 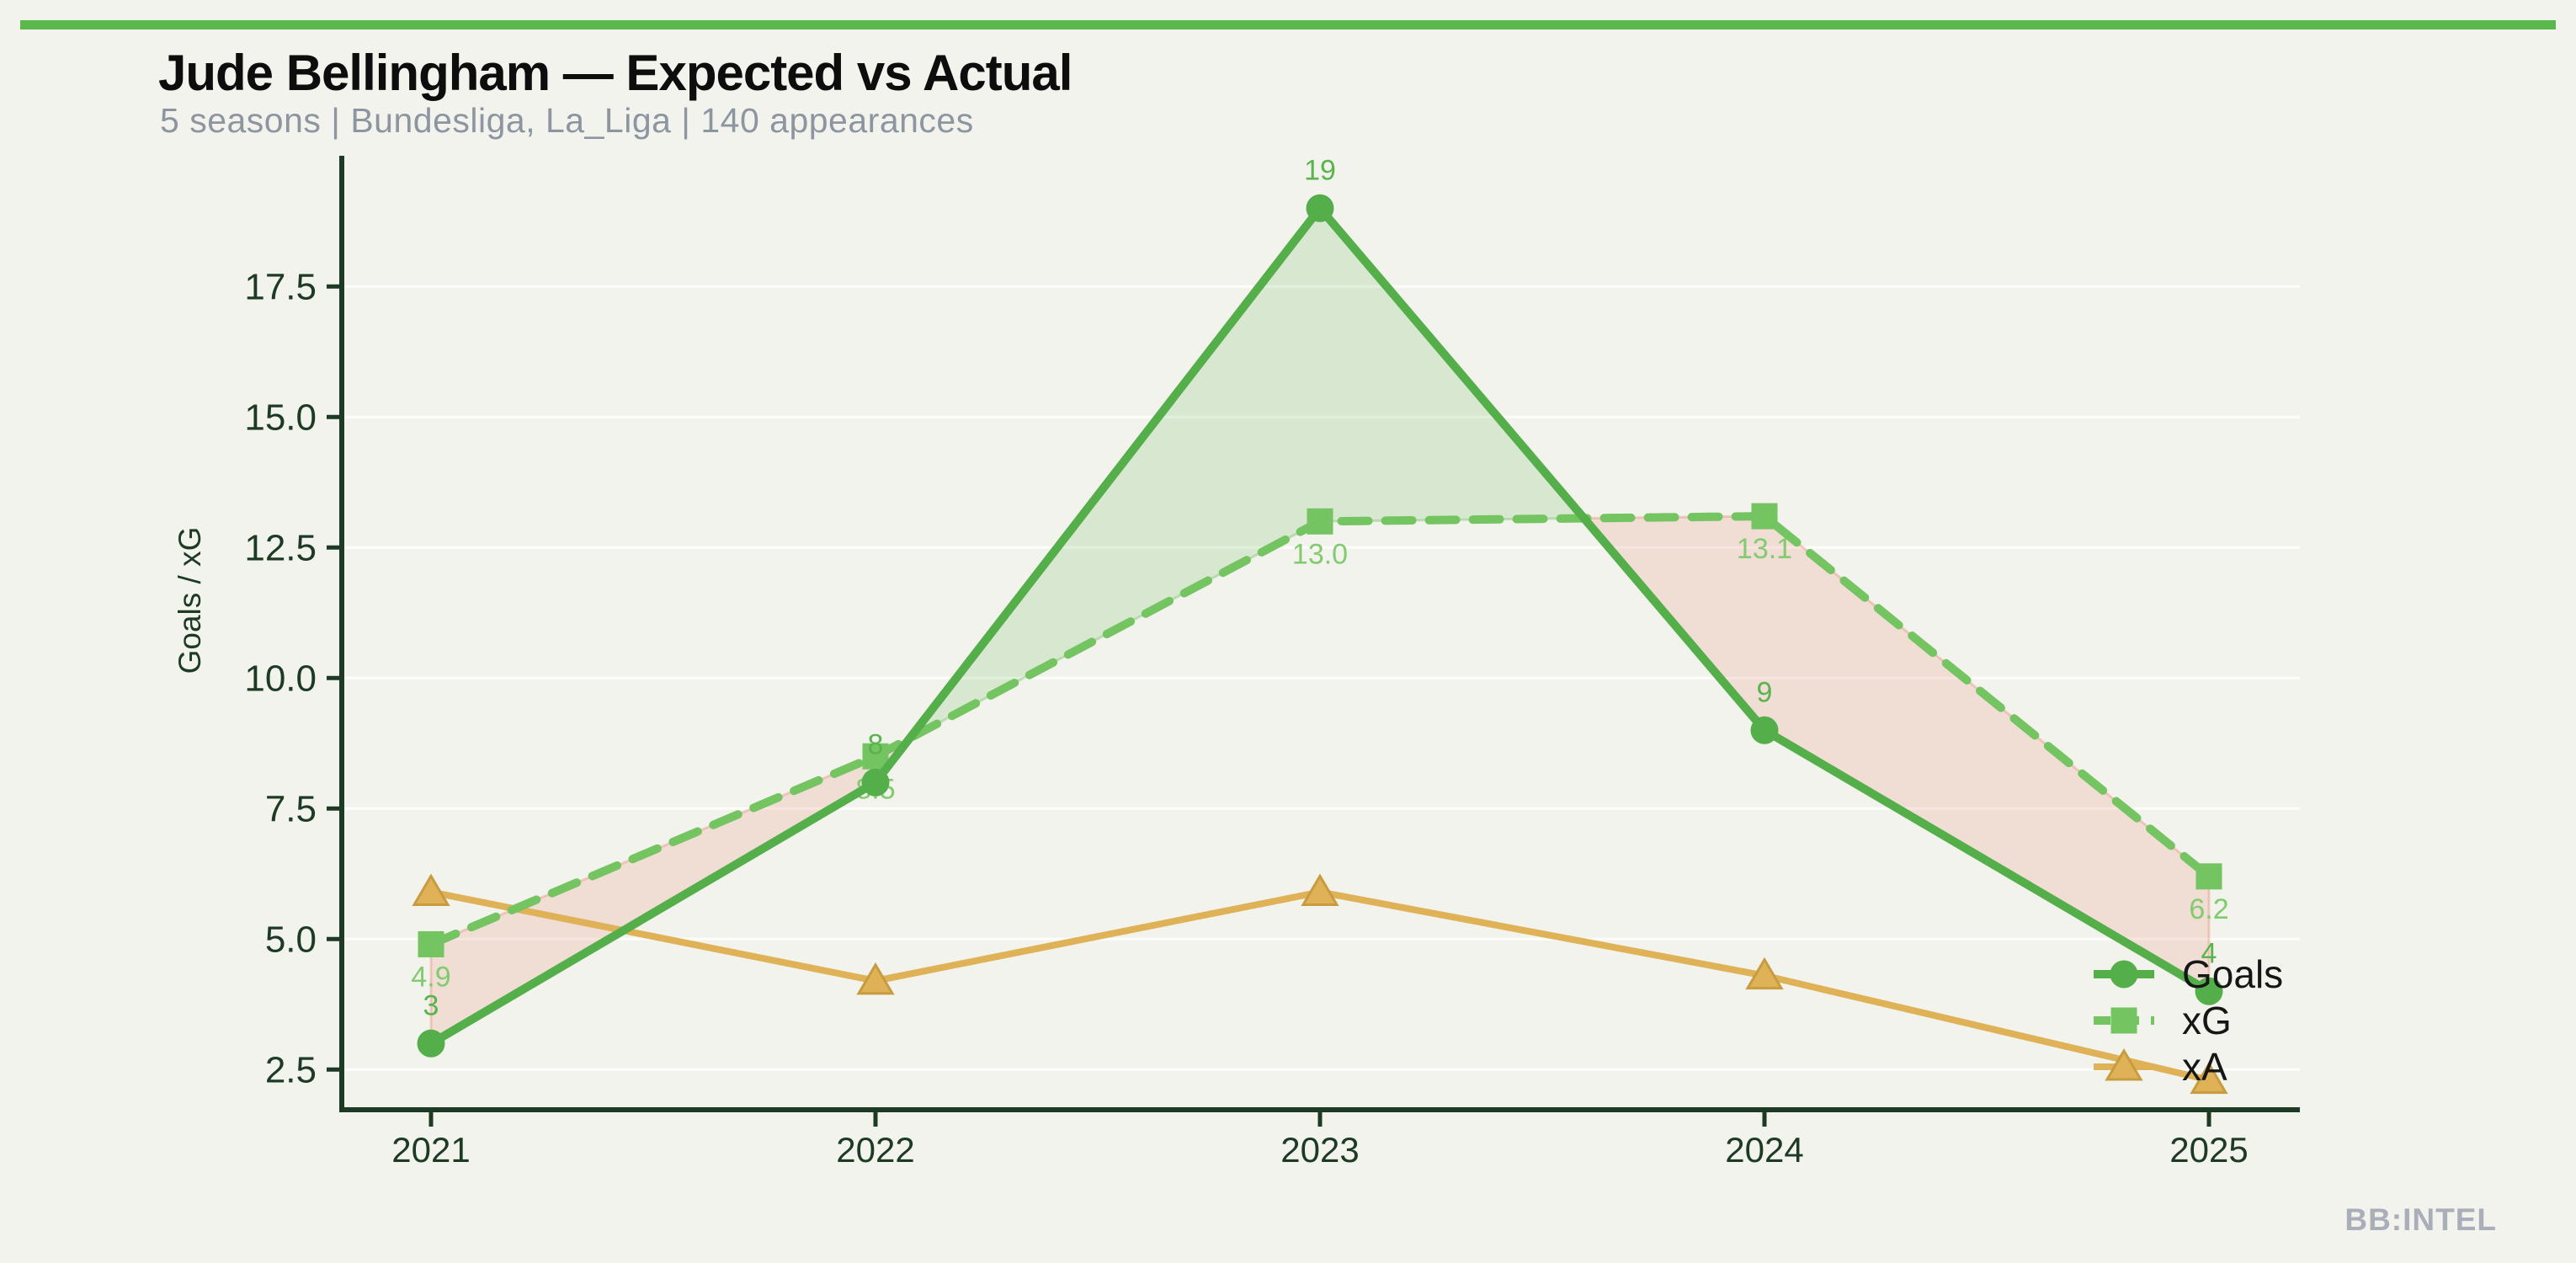 I want to click on x-tick-label: 2022, so click(x=875, y=1150).